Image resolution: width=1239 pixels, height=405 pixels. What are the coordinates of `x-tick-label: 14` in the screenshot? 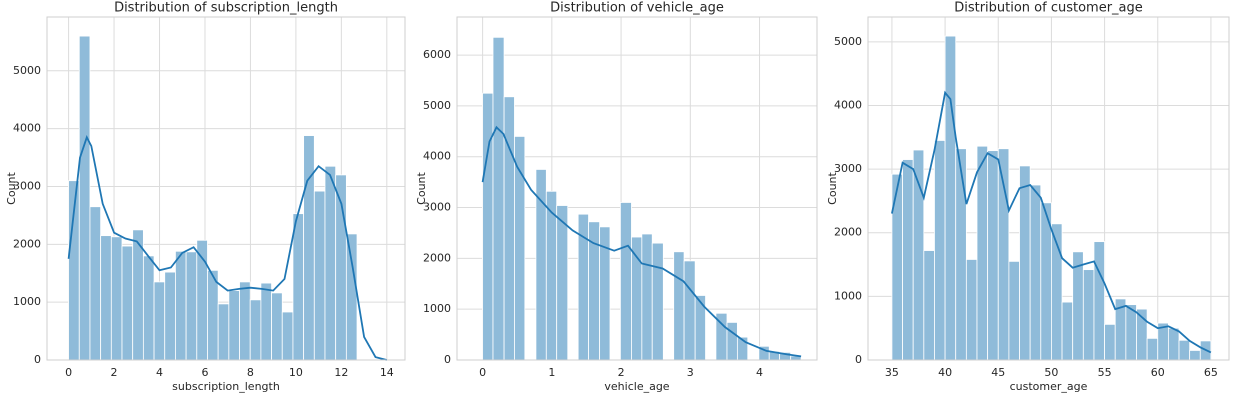 It's located at (387, 372).